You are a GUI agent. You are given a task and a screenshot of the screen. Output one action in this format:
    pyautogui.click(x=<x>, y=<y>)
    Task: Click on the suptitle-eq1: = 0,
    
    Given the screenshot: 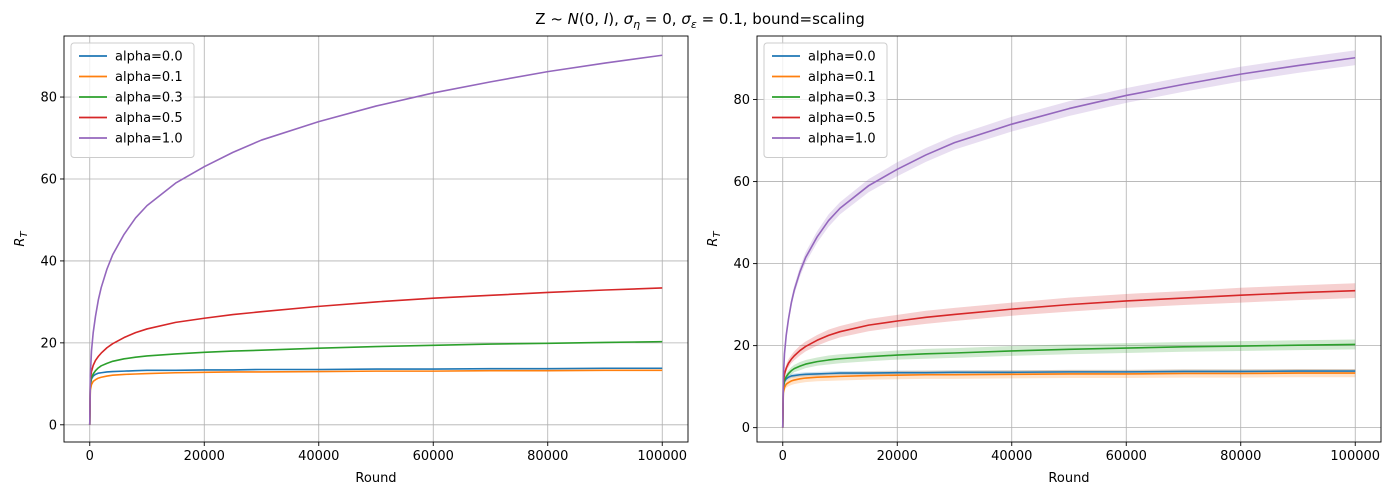 What is the action you would take?
    pyautogui.click(x=660, y=19)
    